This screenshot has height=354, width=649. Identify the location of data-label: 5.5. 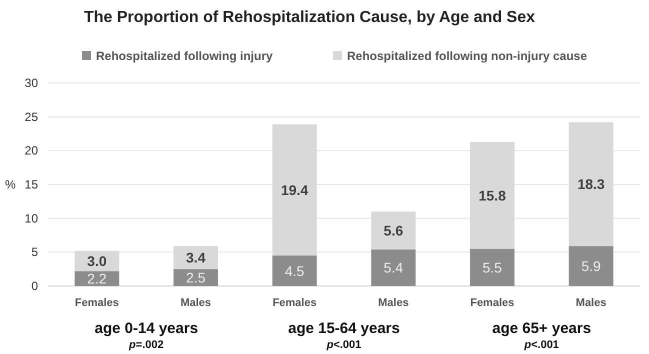
(492, 267).